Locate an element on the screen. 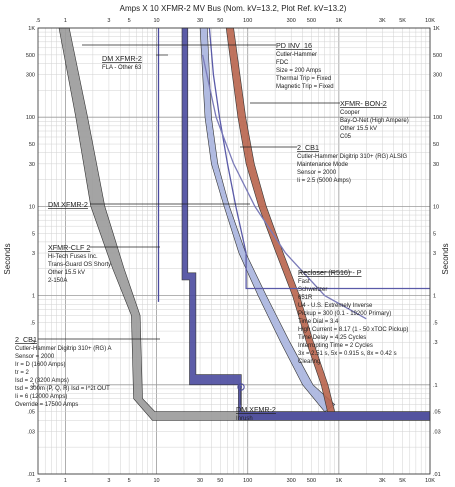  x-tick-label-top: 30 is located at coordinates (200, 21).